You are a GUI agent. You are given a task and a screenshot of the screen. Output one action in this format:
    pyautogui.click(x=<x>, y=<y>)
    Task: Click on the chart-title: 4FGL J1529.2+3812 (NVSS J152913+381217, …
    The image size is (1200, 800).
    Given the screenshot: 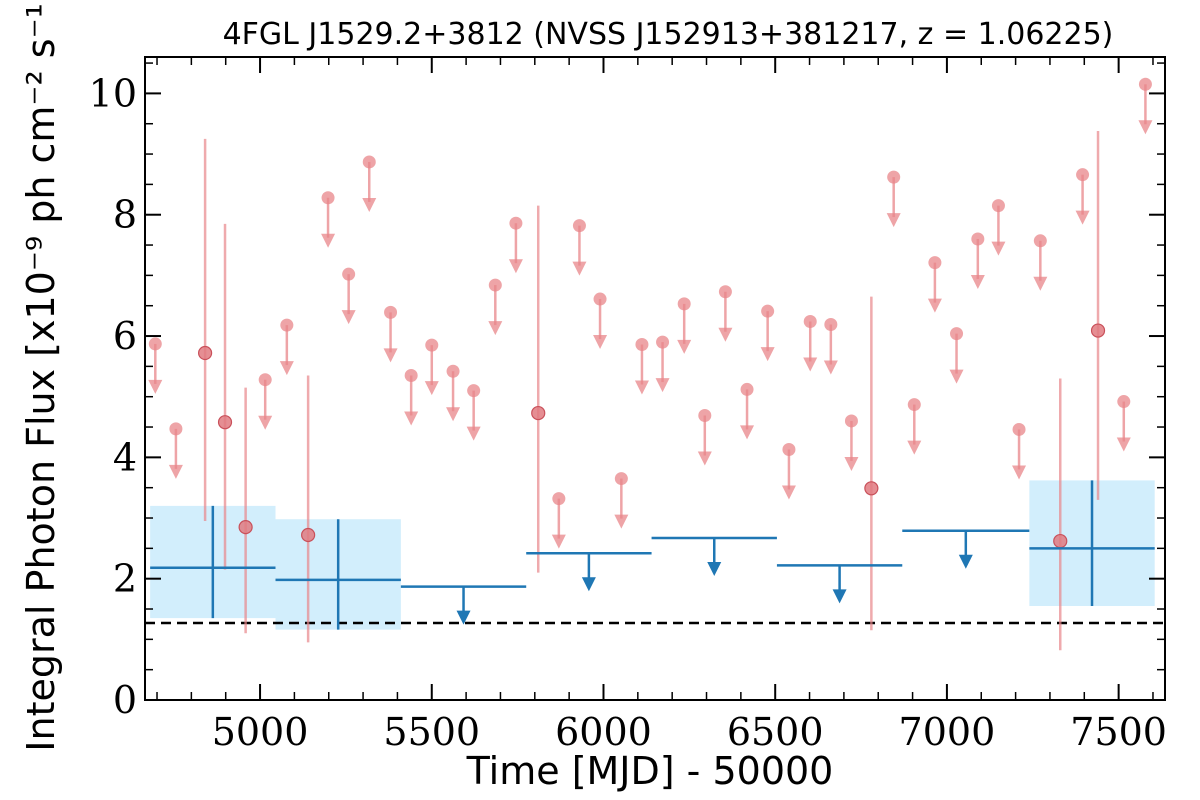 What is the action you would take?
    pyautogui.click(x=668, y=34)
    